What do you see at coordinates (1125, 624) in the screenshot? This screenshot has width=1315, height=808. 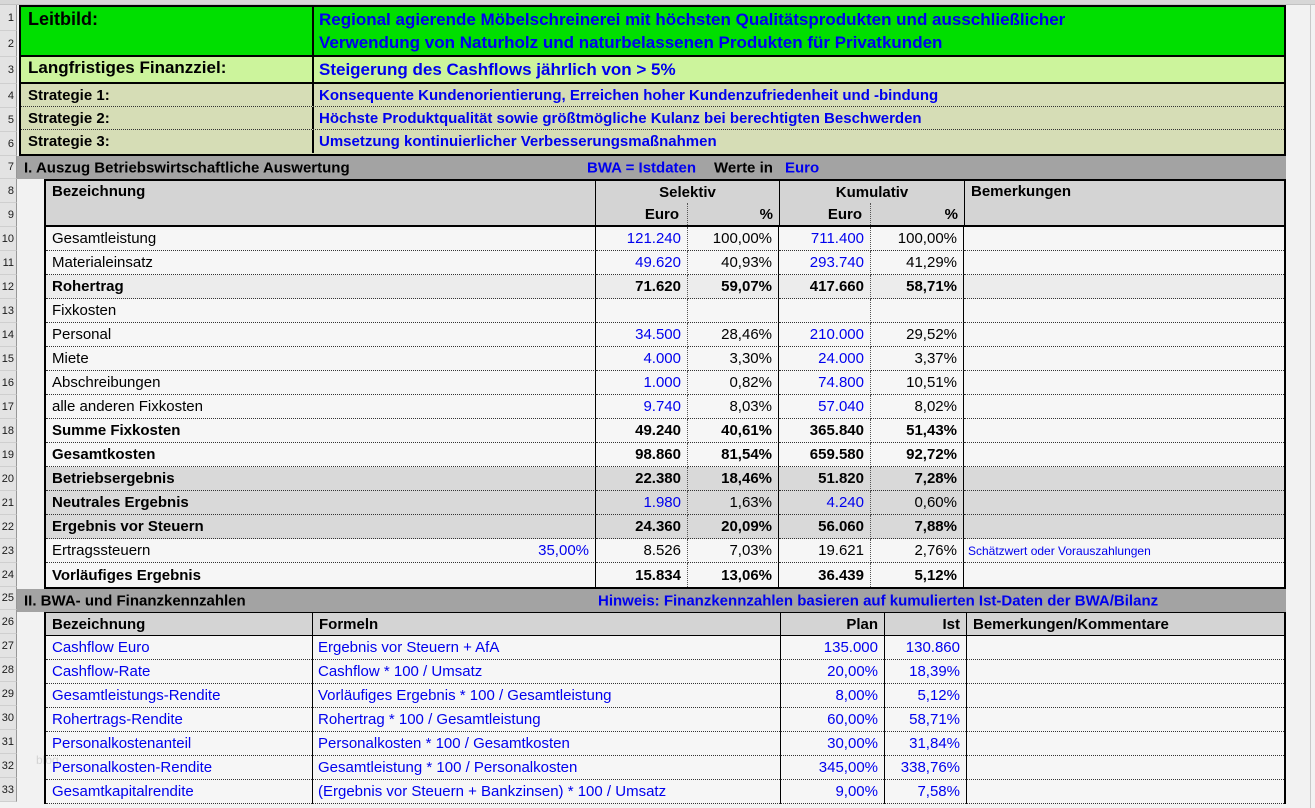 I see `header-kommentare: Bemerkungen/Kommentare` at bounding box center [1125, 624].